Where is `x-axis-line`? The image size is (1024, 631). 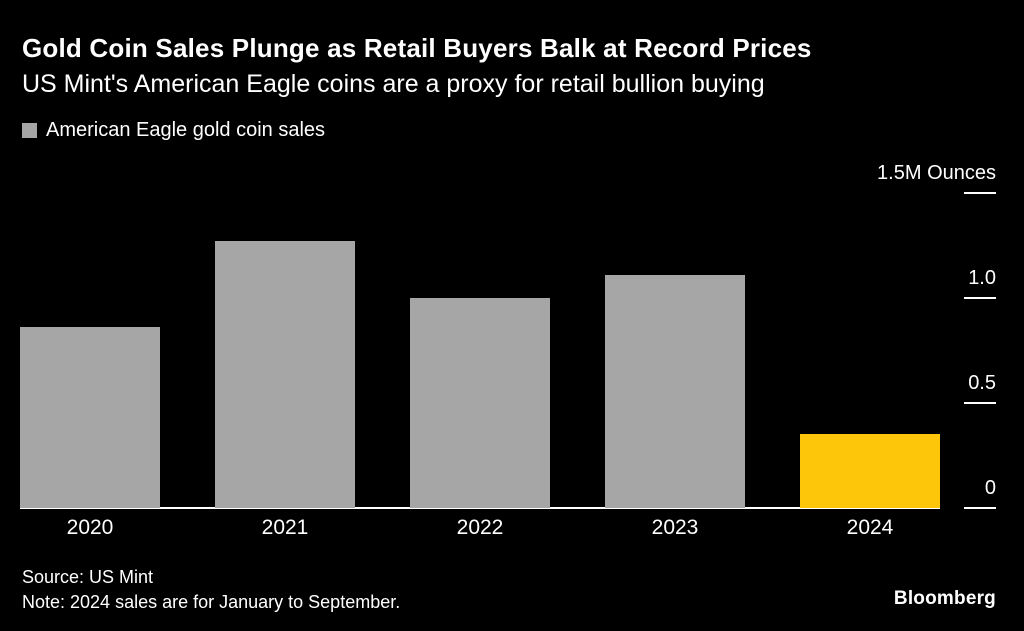 x-axis-line is located at coordinates (480, 508).